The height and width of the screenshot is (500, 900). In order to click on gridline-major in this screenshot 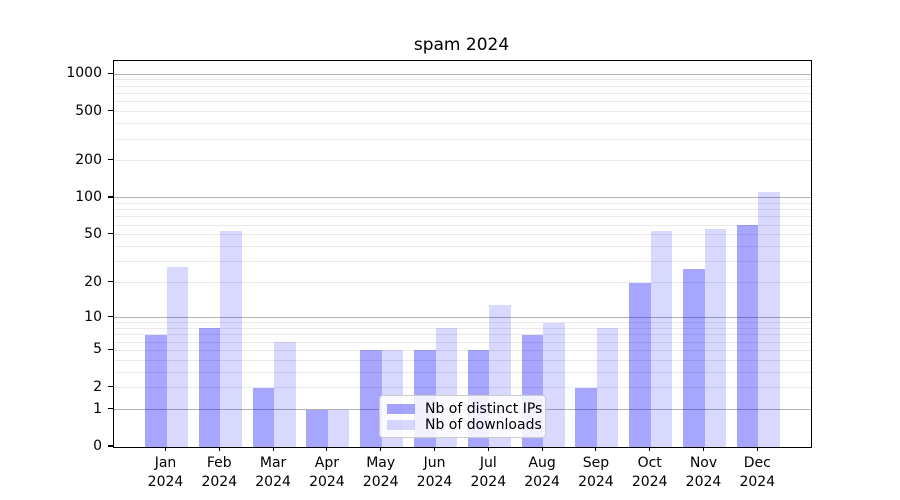, I will do `click(462, 198)`.